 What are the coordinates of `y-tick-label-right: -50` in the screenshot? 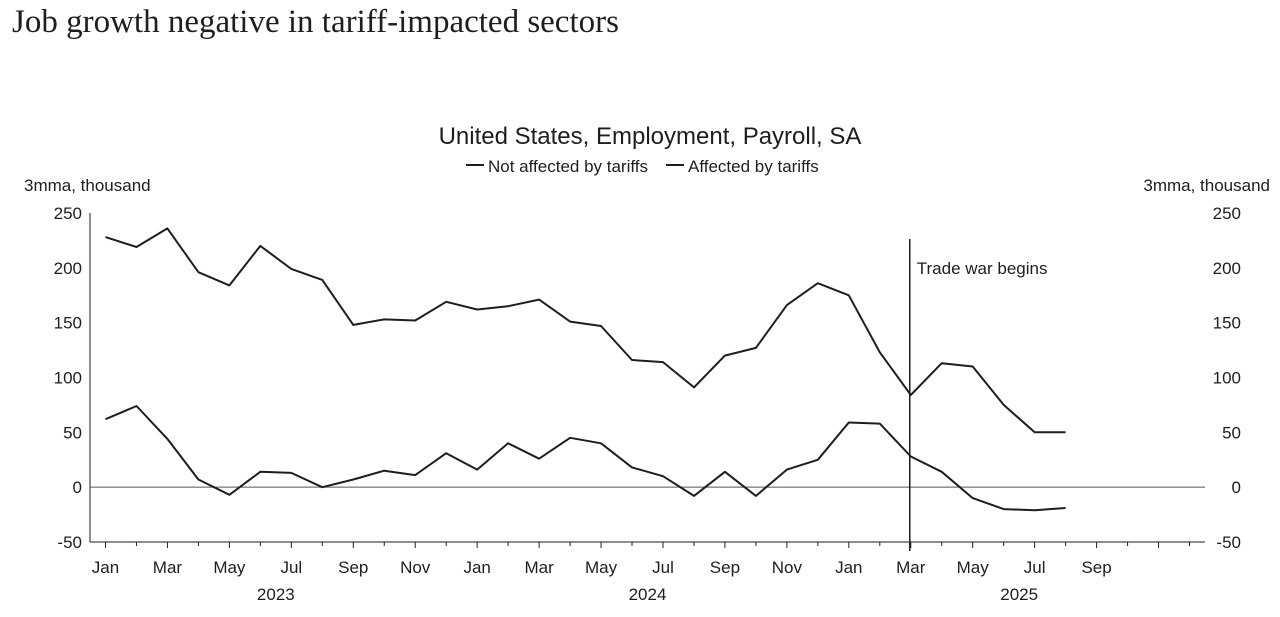 It's located at (1228, 542).